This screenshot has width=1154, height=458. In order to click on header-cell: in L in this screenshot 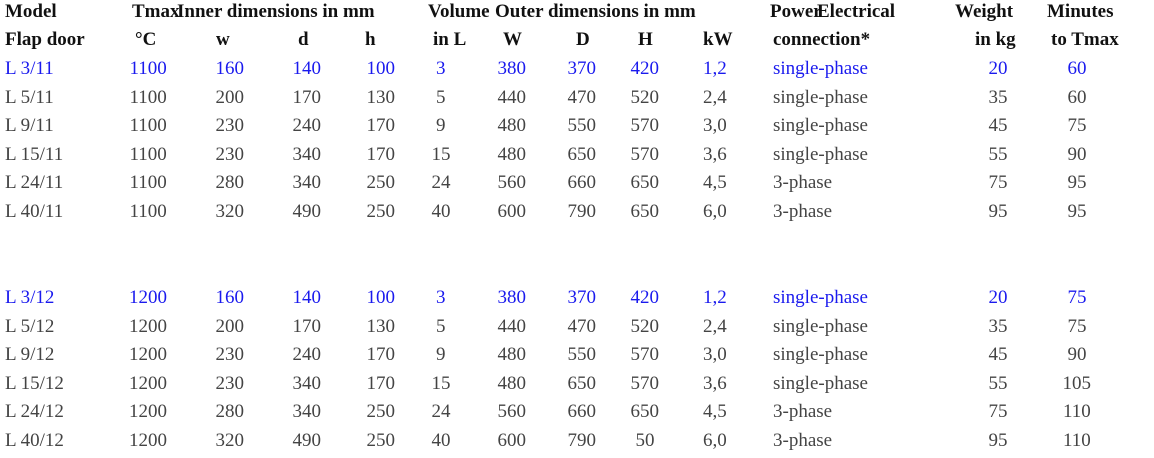, I will do `click(450, 39)`.